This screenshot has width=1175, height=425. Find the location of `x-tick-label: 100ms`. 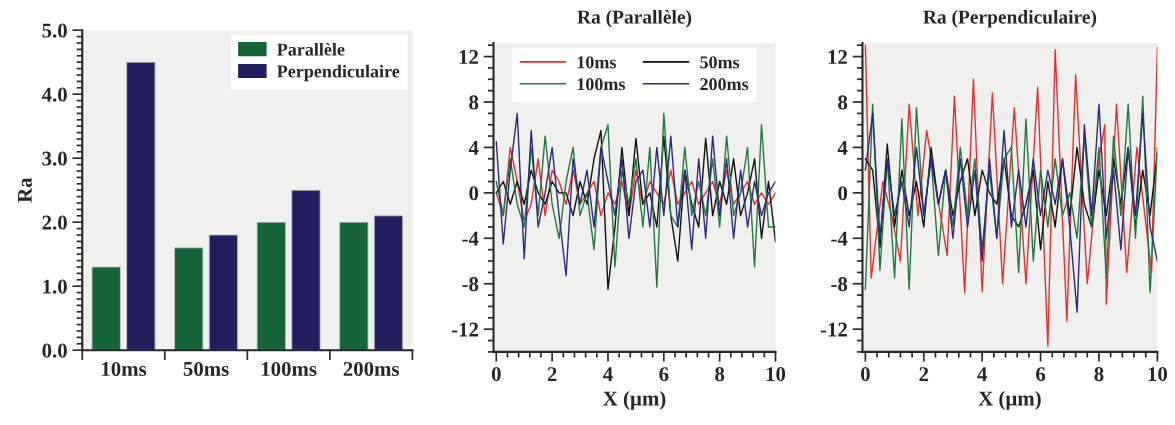

x-tick-label: 100ms is located at coordinates (289, 368).